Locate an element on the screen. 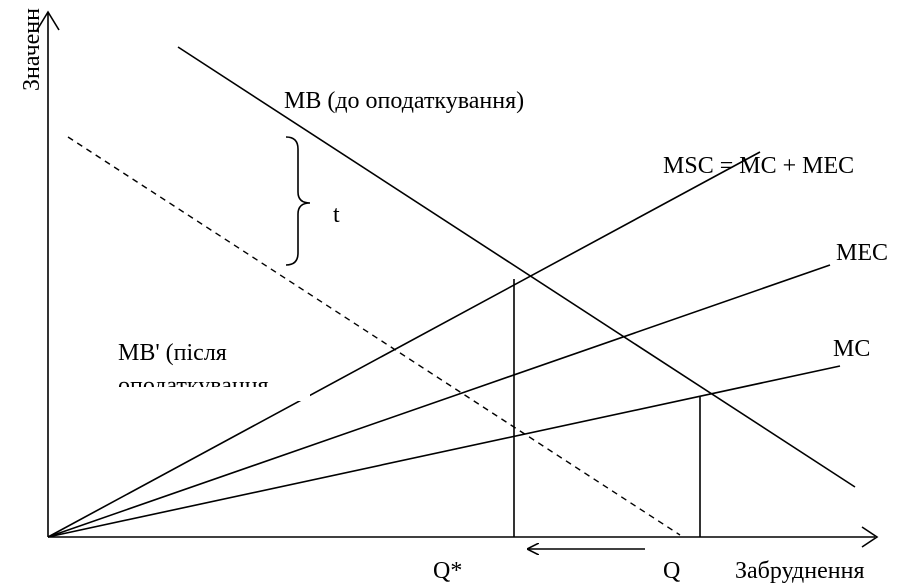 The image size is (923, 586). mb-after-label-line1: MB' (після is located at coordinates (172, 353).